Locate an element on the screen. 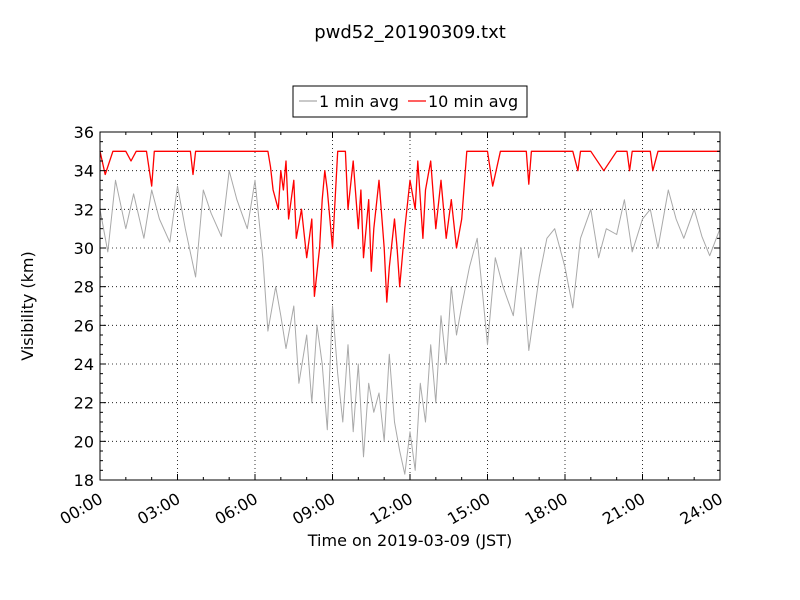 This screenshot has width=800, height=600. y-tick-label: 28 is located at coordinates (84, 287).